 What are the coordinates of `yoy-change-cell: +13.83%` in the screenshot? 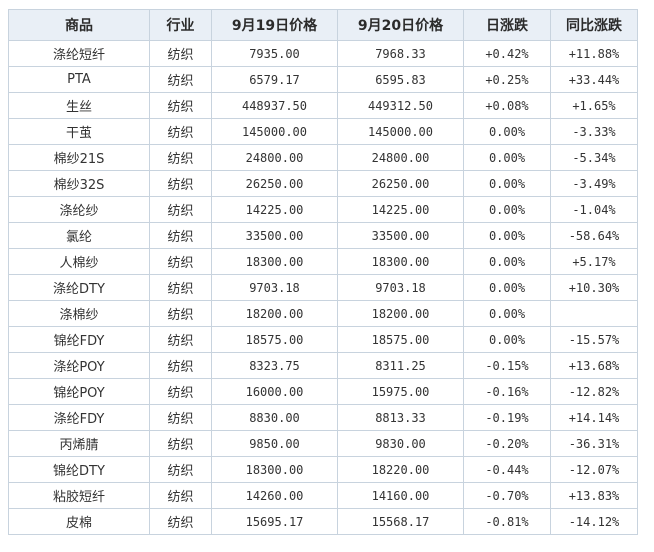 It's located at (594, 495).